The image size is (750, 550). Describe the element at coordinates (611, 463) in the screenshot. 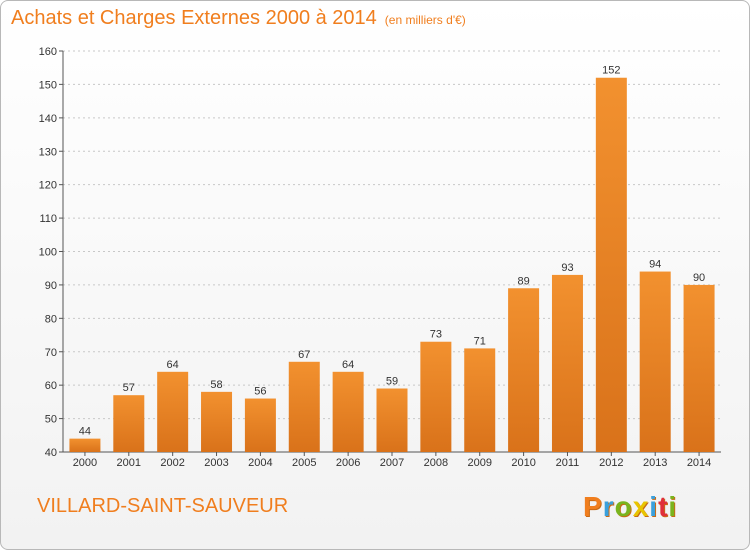

I see `x-tick-label: 2012` at that location.